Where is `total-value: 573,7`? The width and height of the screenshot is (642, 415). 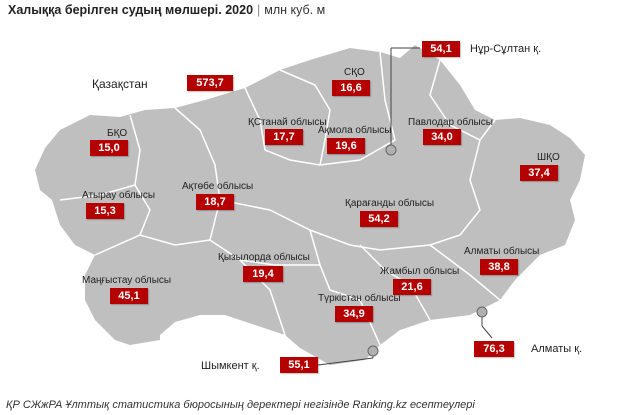 total-value: 573,7 is located at coordinates (210, 83).